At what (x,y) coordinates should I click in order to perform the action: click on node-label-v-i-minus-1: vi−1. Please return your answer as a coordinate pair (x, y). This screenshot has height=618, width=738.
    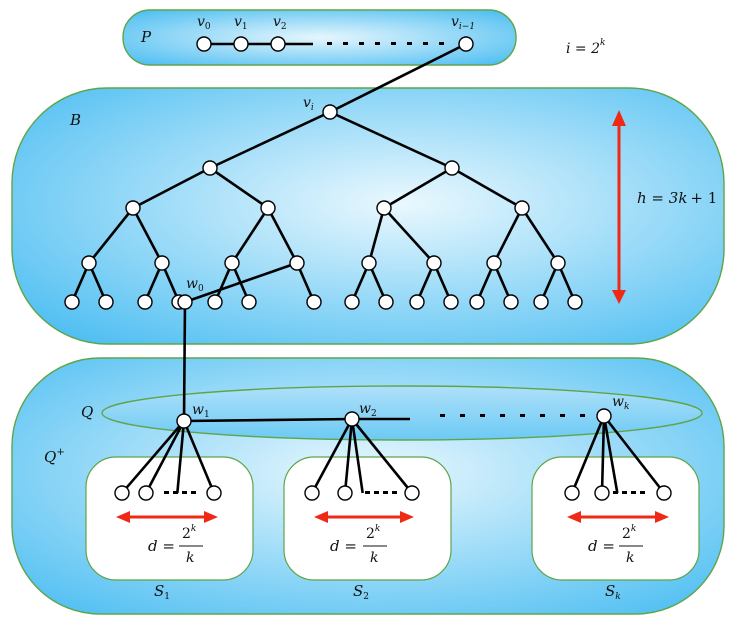
    Looking at the image, I should click on (463, 23).